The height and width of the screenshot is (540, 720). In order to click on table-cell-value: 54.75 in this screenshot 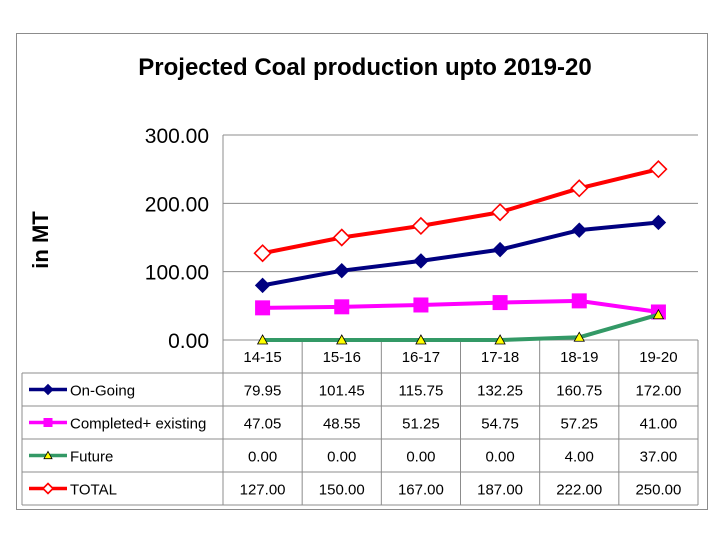, I will do `click(500, 424)`.